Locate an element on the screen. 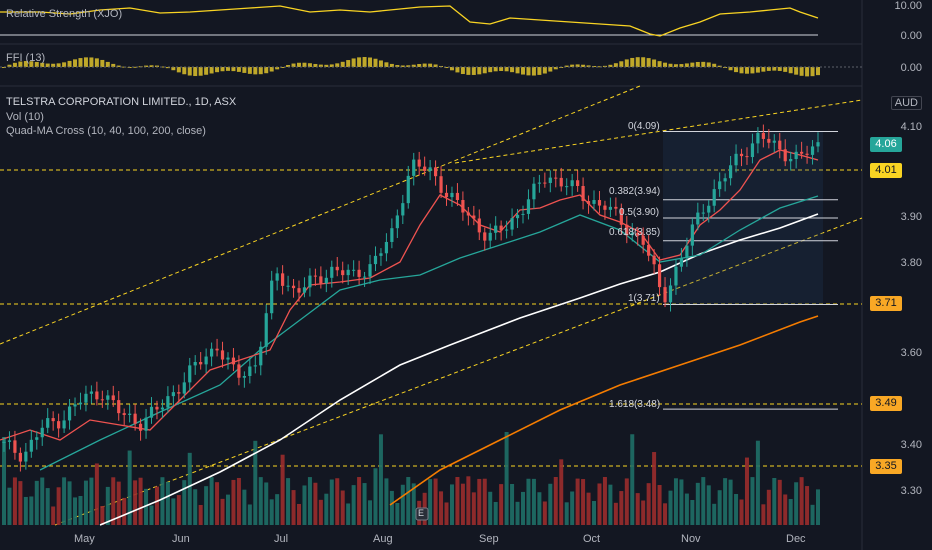  indicator-vol: Vol (10) is located at coordinates (25, 117).